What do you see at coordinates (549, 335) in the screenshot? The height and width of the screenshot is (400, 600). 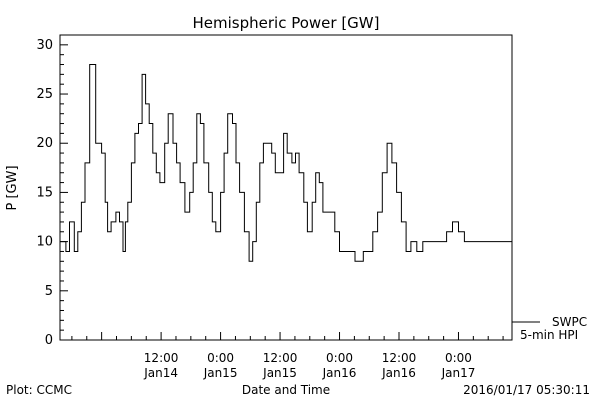 I see `legend-label-2: 5-min HPI` at bounding box center [549, 335].